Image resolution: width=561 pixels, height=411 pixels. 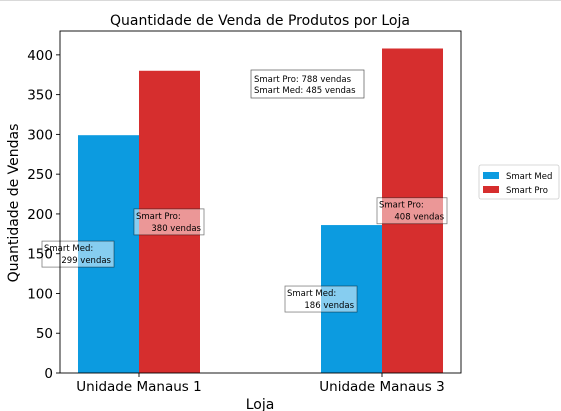 What do you see at coordinates (381, 387) in the screenshot?
I see `x-tick-label: Unidade Manaus 3` at bounding box center [381, 387].